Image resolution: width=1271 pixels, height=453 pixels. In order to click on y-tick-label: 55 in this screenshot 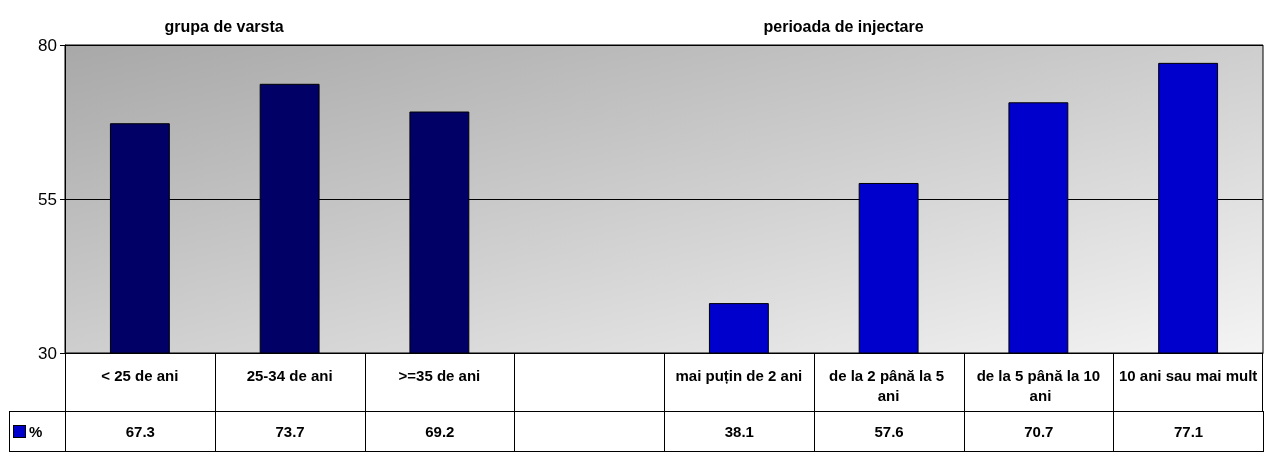, I will do `click(47, 199)`.